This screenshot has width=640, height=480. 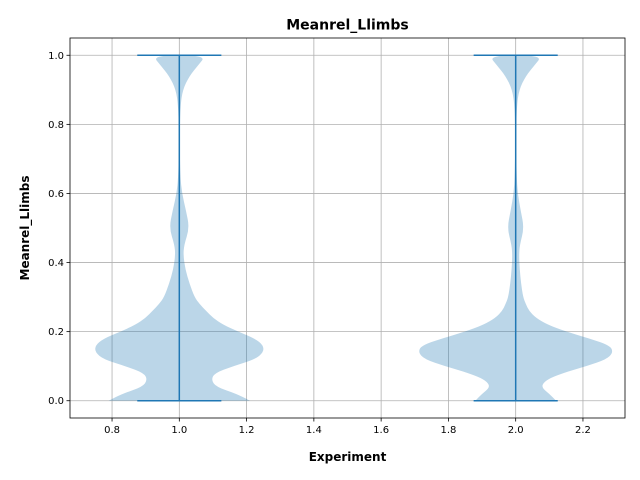 What do you see at coordinates (347, 26) in the screenshot?
I see `chart-title: Meanrel_Llimbs` at bounding box center [347, 26].